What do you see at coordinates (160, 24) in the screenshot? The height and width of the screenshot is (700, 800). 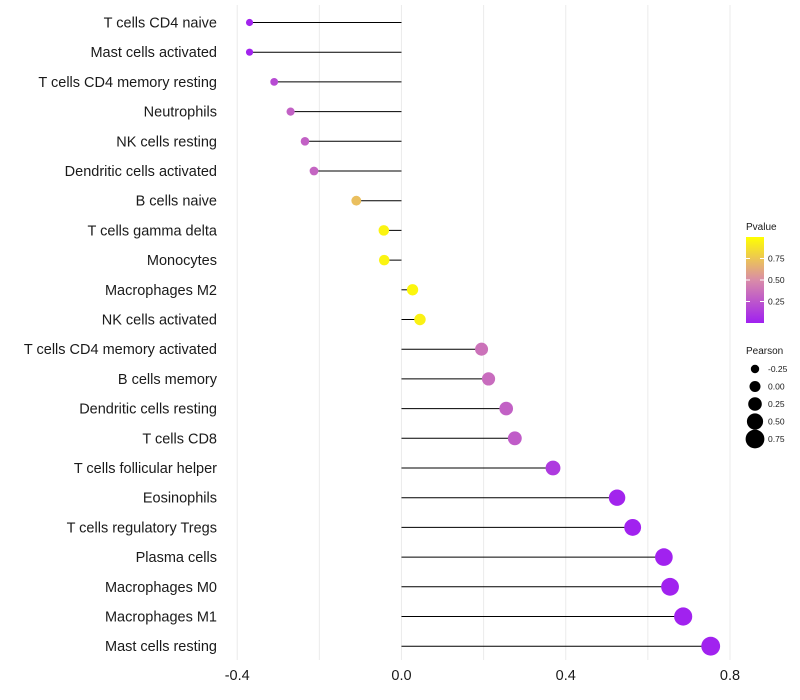 I see `category-label: T cells CD4 naive` at bounding box center [160, 24].